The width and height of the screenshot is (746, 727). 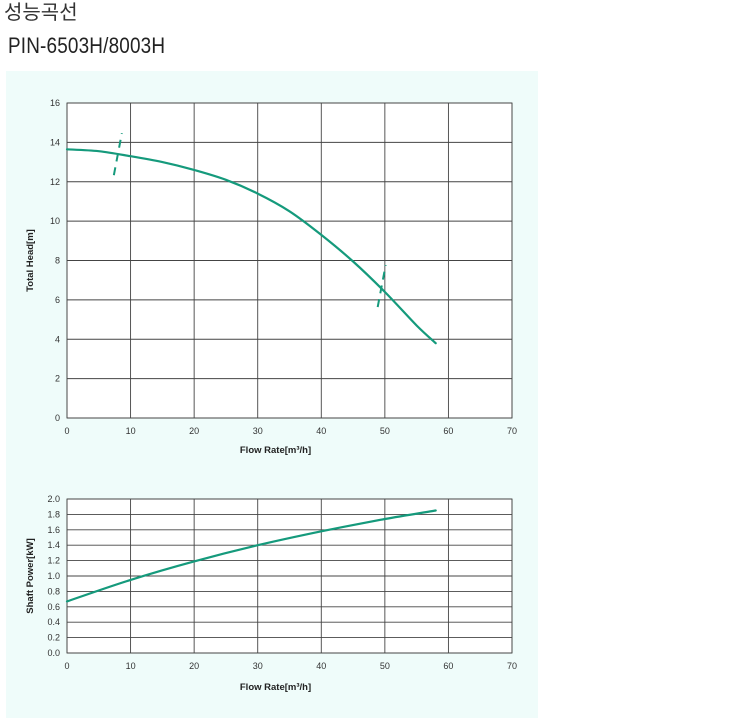 What do you see at coordinates (448, 431) in the screenshot?
I see `head-x-tick-label: 60` at bounding box center [448, 431].